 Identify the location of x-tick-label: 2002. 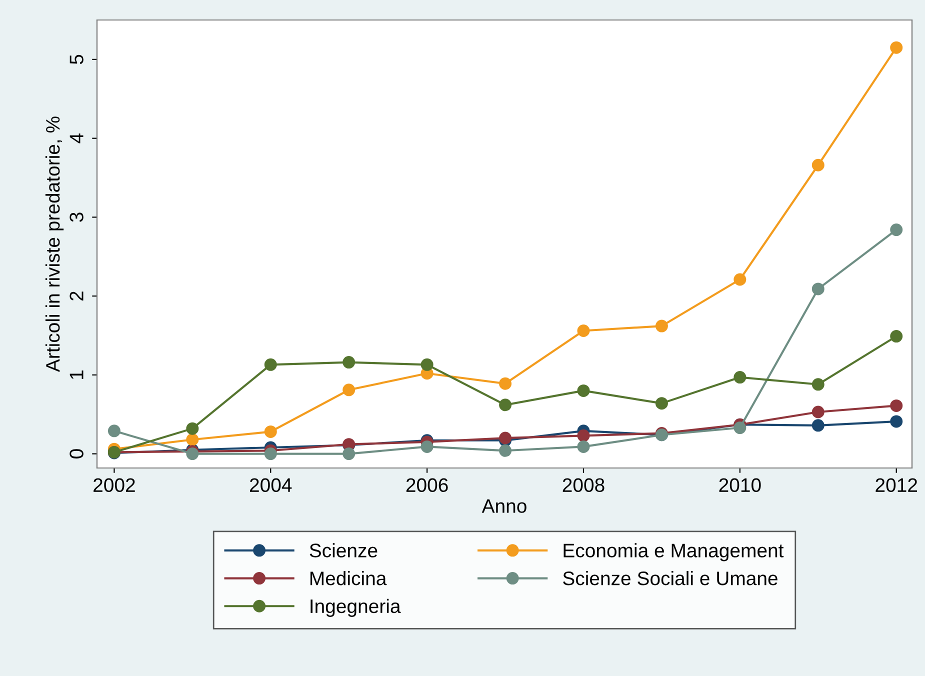
(114, 485).